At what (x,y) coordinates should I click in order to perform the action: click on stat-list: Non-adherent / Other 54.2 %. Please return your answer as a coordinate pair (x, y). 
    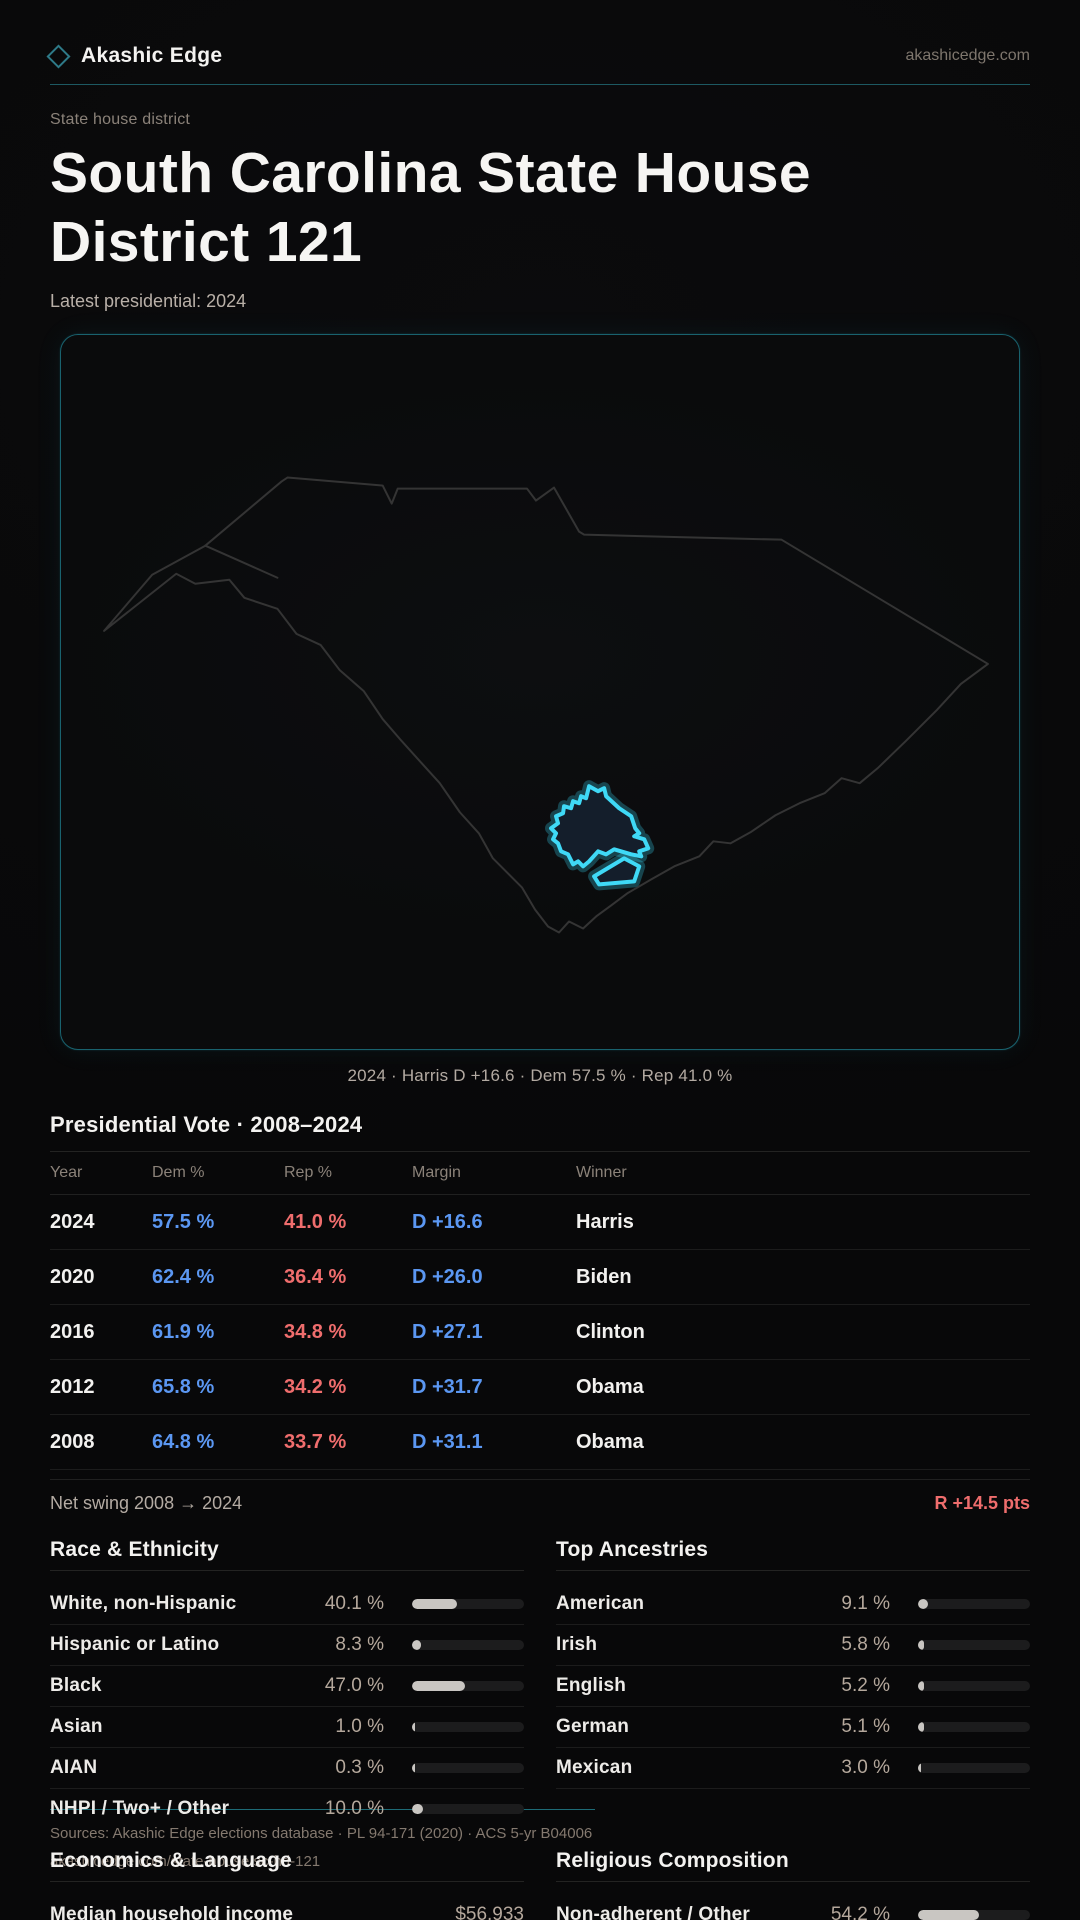
    Looking at the image, I should click on (793, 1901).